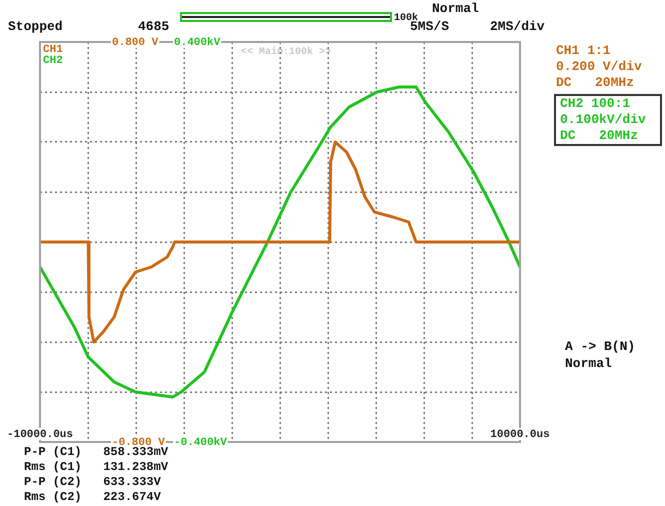  I want to click on annotation: << Main:100k >>, so click(286, 53).